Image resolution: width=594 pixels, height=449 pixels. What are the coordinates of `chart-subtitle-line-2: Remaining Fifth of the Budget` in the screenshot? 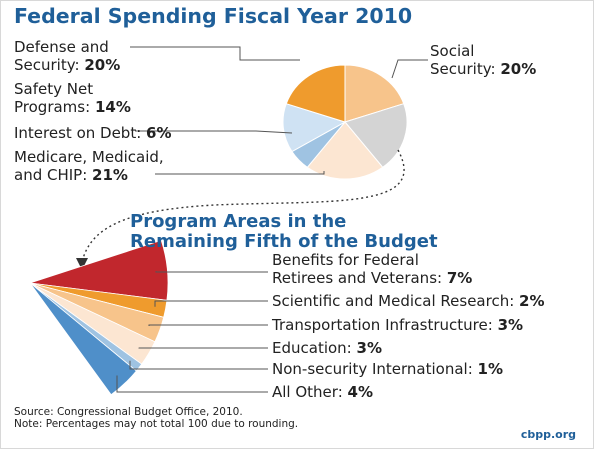 It's located at (284, 241).